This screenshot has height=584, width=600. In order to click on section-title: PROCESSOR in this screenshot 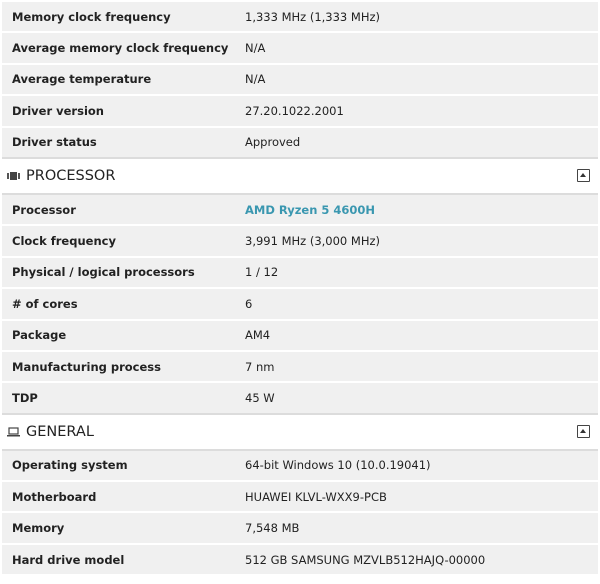, I will do `click(71, 175)`.